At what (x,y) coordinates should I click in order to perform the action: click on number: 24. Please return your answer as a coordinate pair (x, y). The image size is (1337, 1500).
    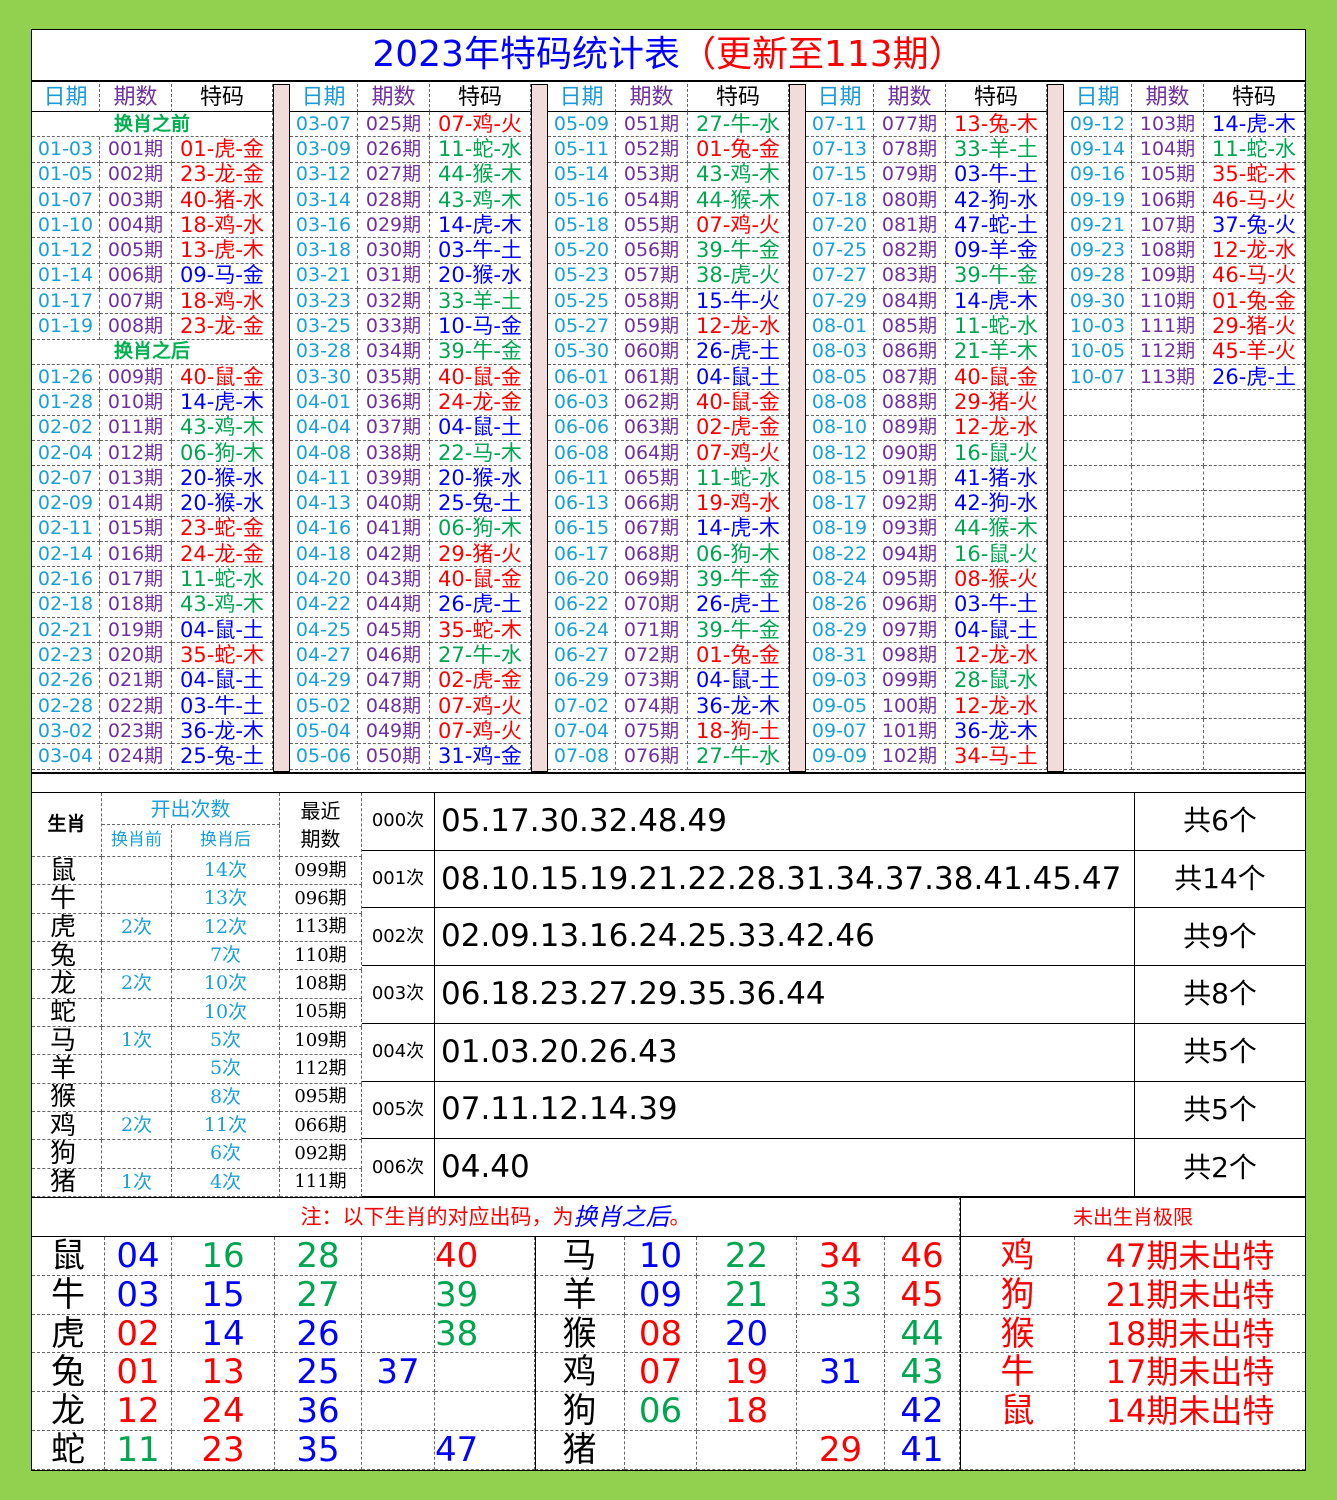
    Looking at the image, I should click on (223, 1412).